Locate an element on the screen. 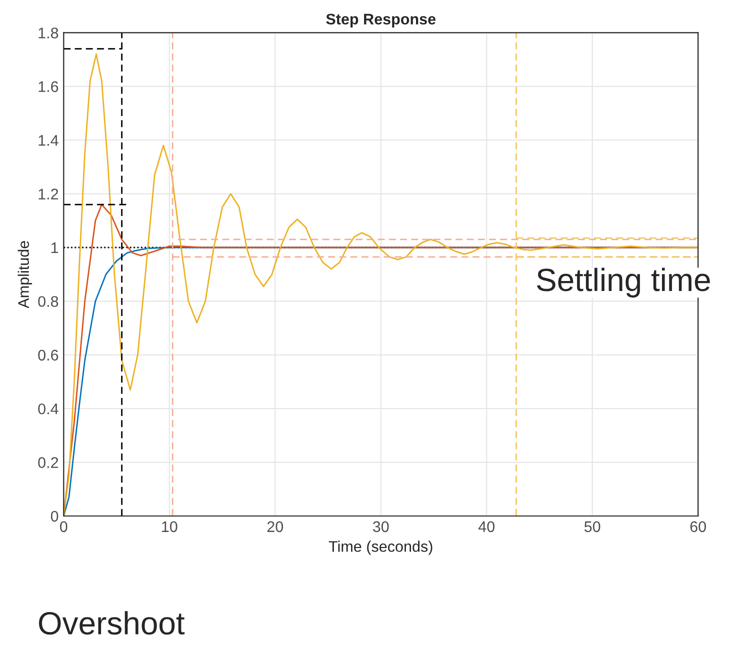  y-tick-label: 0.4 is located at coordinates (48, 408).